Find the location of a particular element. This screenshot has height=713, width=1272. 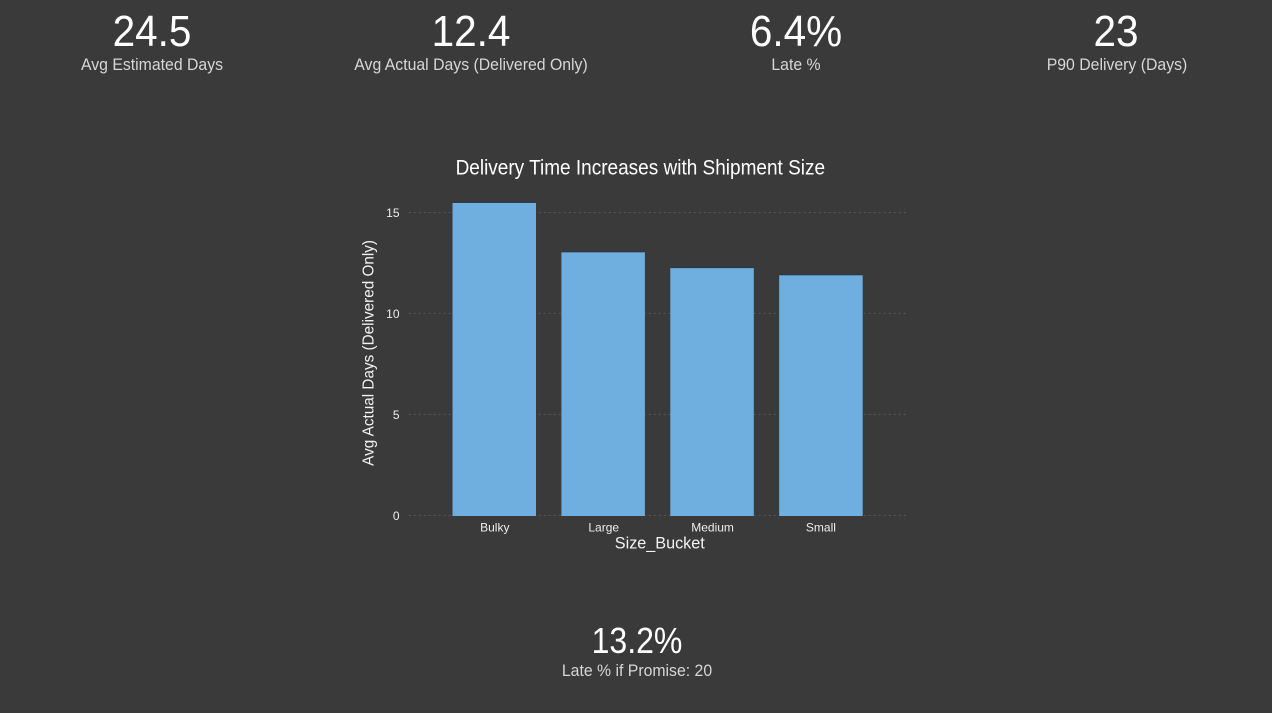

svg-text: Bulky is located at coordinates (494, 527).